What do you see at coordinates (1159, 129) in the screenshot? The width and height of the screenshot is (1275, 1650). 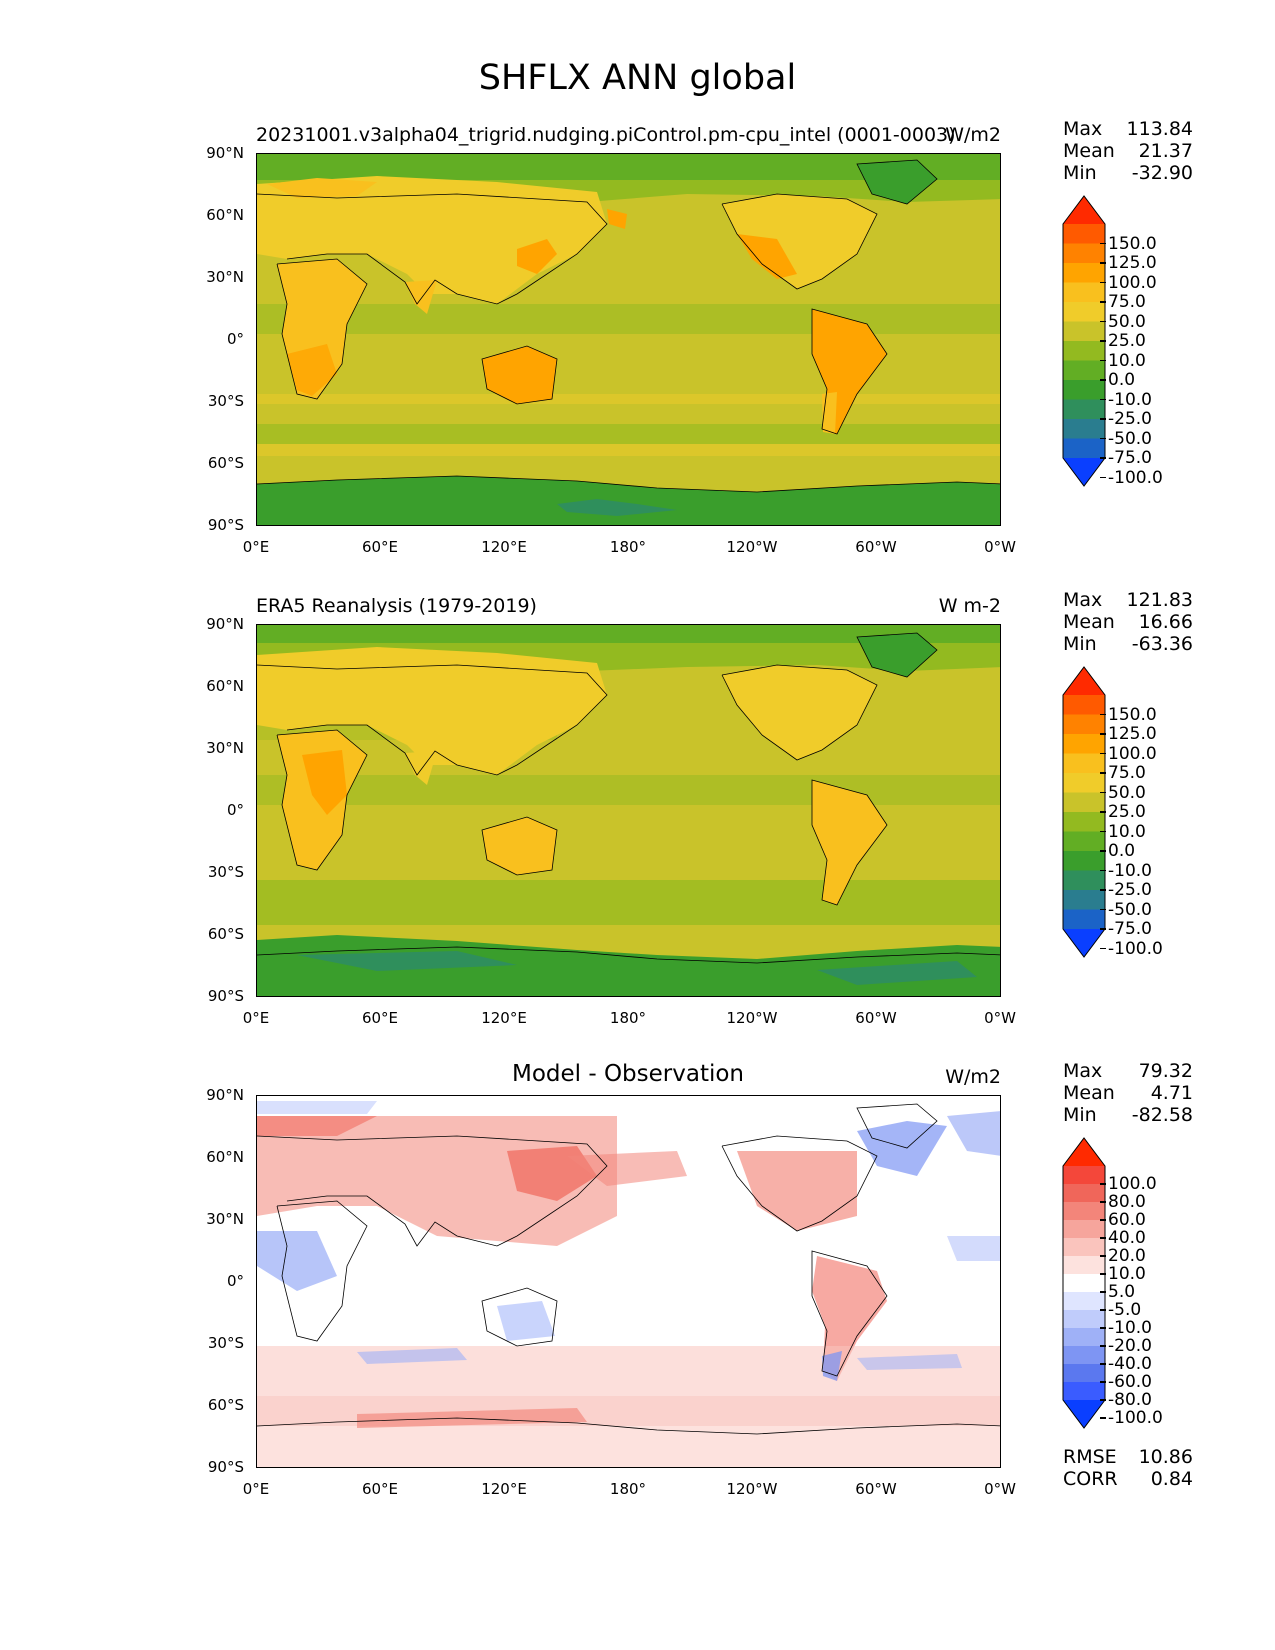 I see `stat-value: 113.84` at bounding box center [1159, 129].